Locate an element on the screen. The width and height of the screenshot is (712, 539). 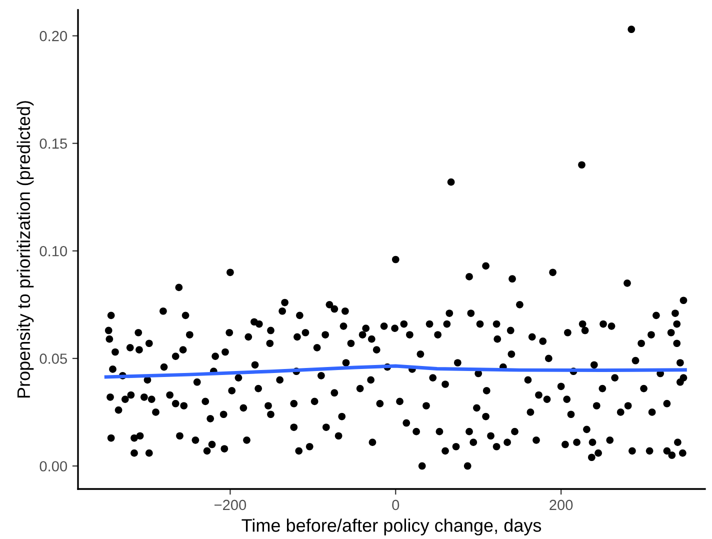
y-tick-label: 0.00 is located at coordinates (54, 466).